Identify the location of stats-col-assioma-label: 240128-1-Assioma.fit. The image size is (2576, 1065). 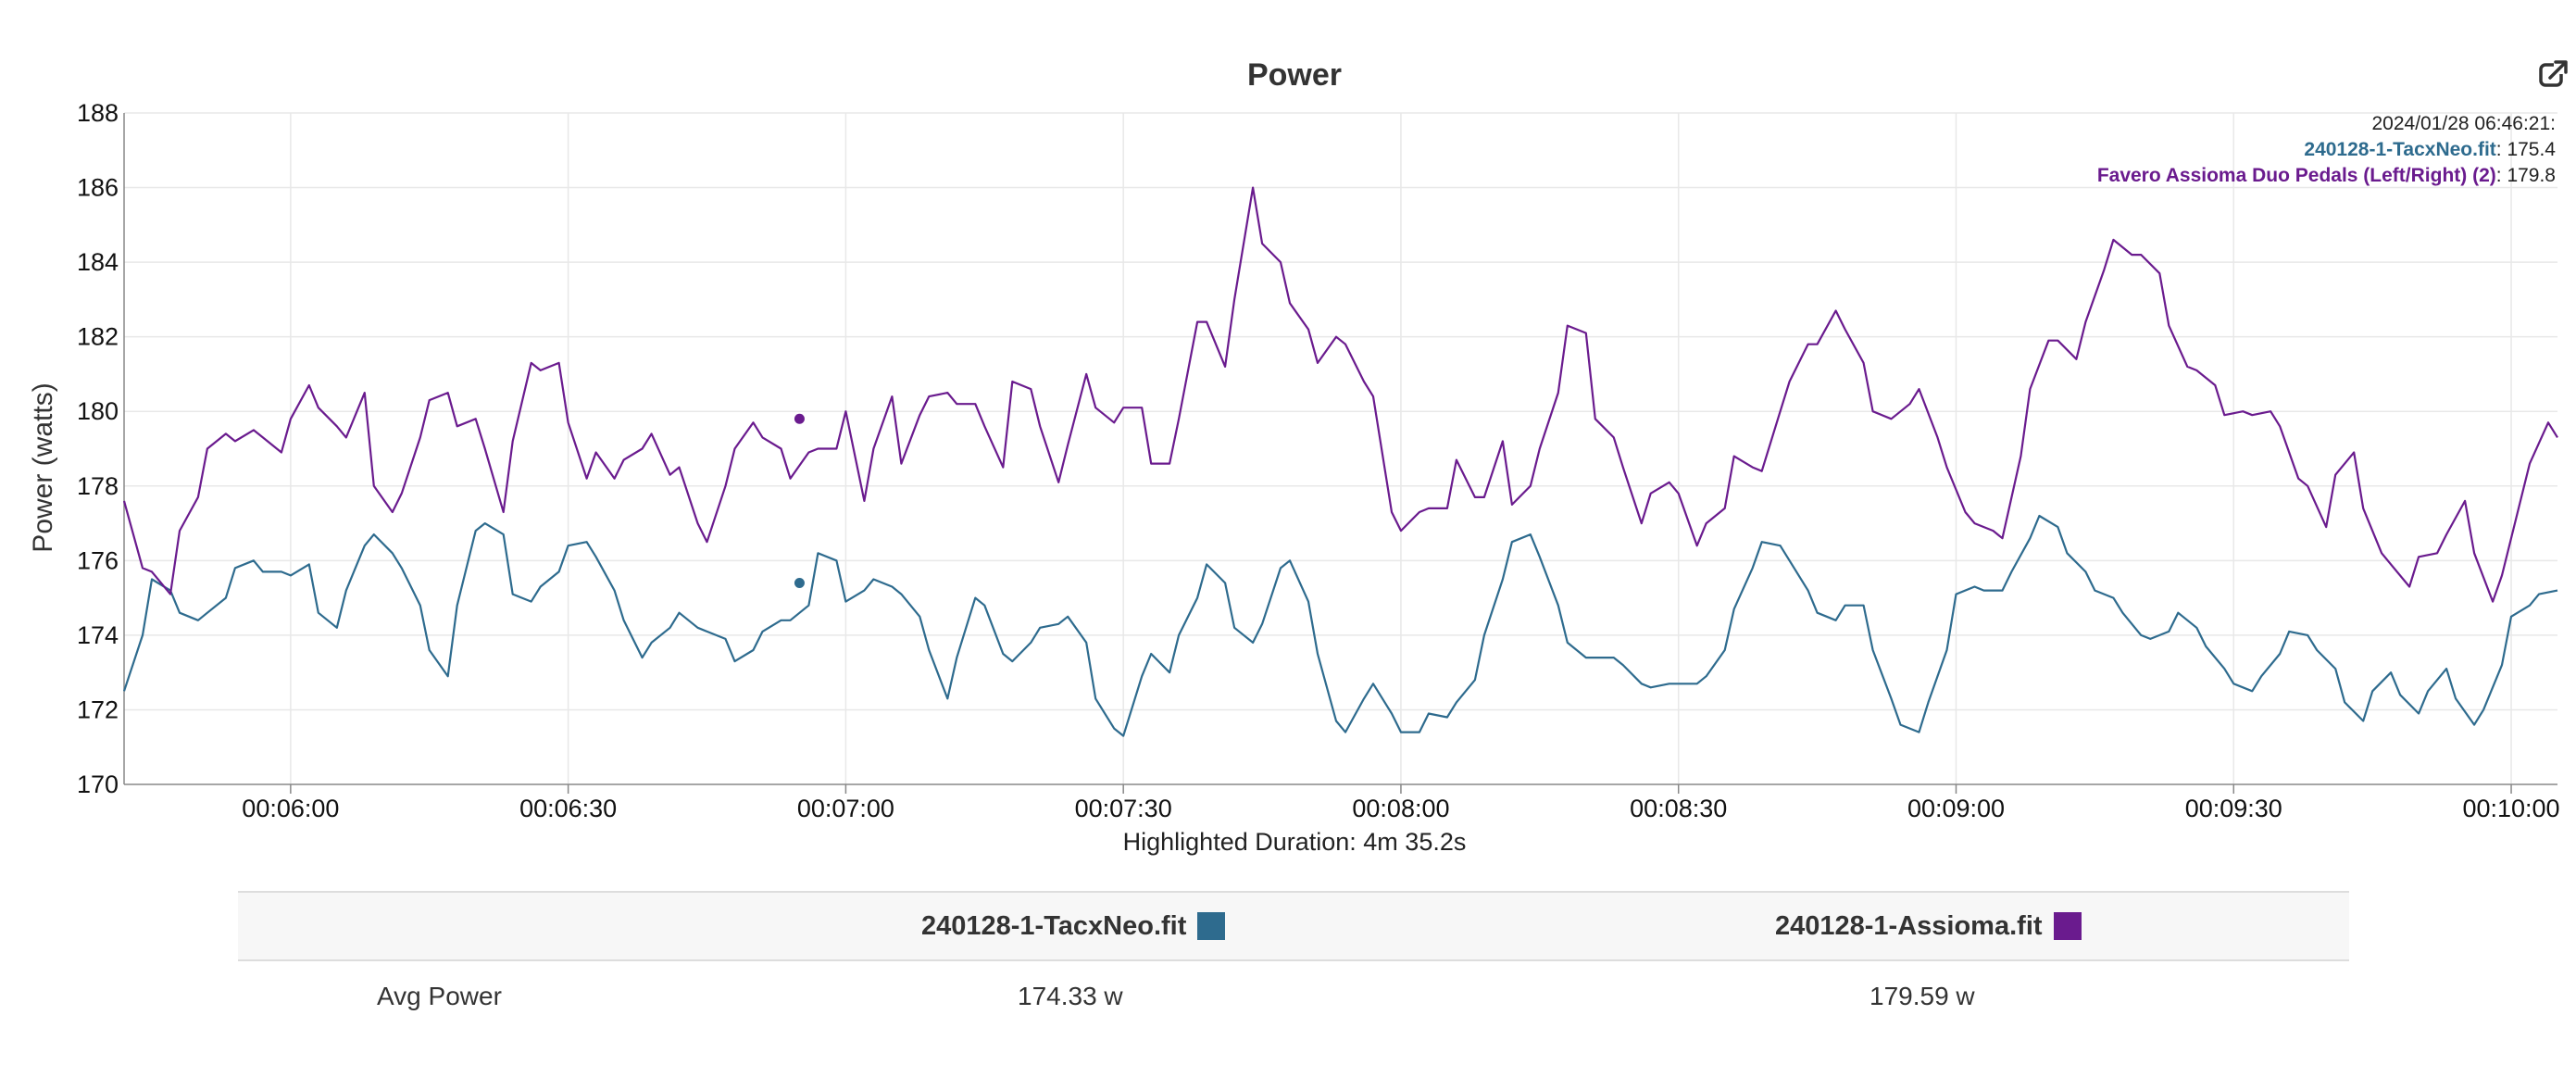
(1909, 925).